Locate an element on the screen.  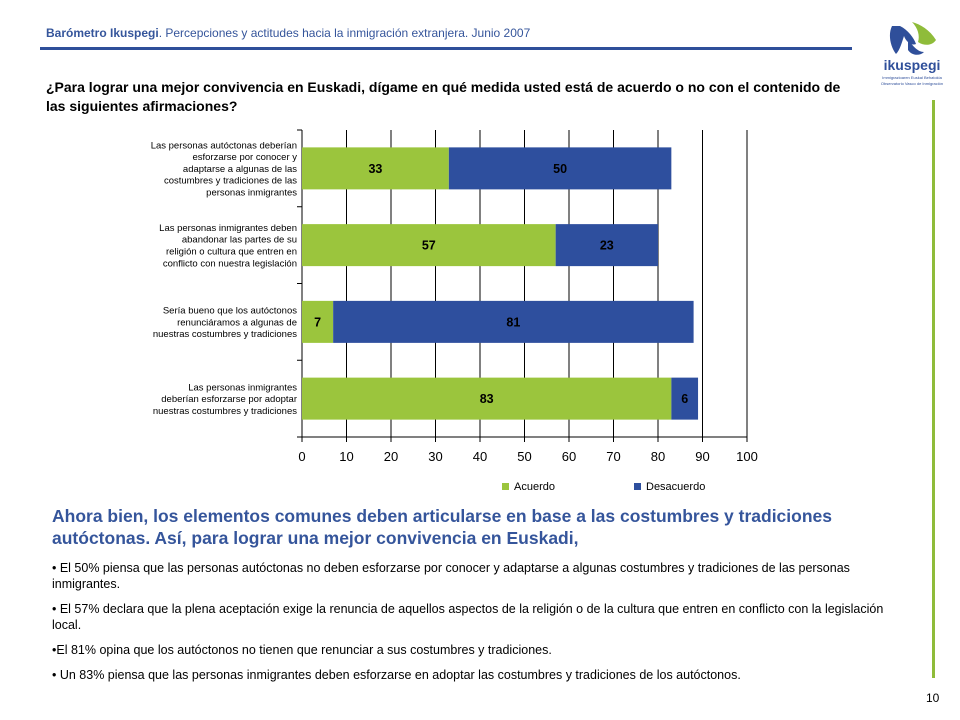
data-label: 6 is located at coordinates (684, 399).